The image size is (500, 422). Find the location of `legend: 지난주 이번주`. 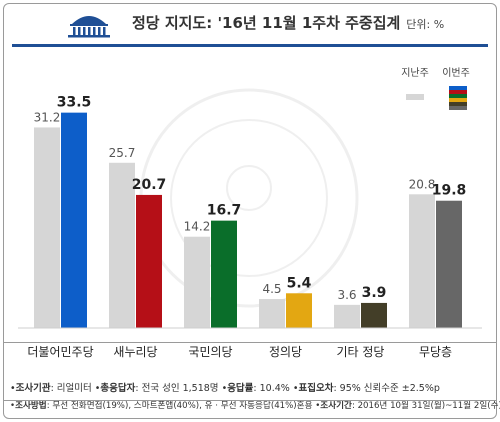

legend: 지난주 이번주 is located at coordinates (435, 88).